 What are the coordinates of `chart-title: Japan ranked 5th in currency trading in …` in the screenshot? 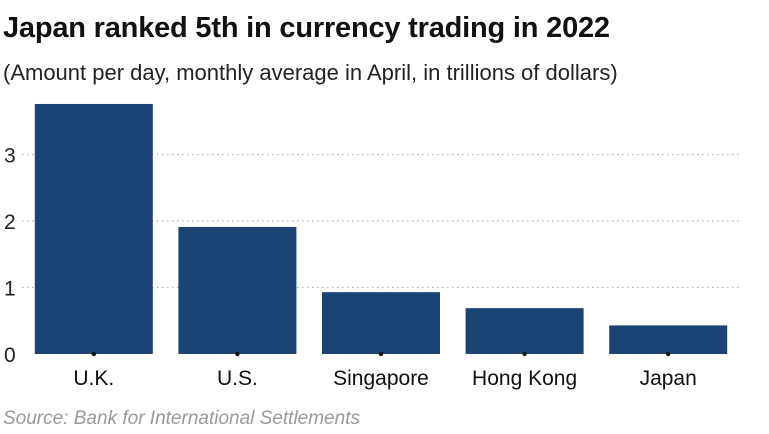 It's located at (306, 28).